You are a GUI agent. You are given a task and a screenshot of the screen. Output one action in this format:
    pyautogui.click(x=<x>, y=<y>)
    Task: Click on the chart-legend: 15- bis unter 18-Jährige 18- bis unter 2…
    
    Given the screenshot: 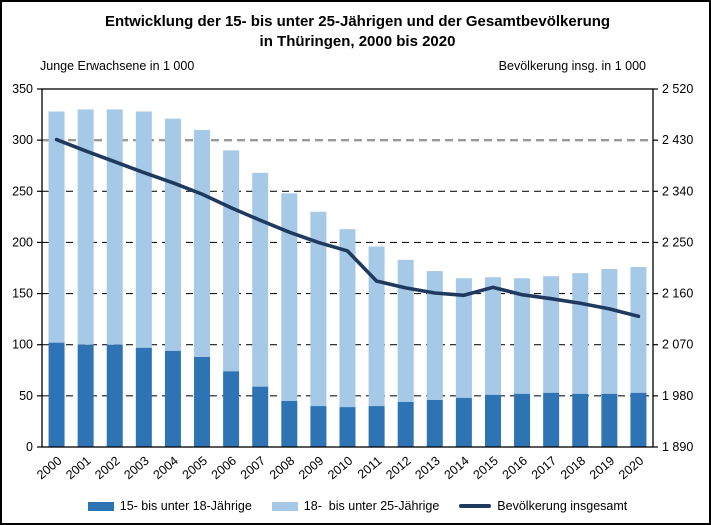 What is the action you would take?
    pyautogui.click(x=355, y=506)
    